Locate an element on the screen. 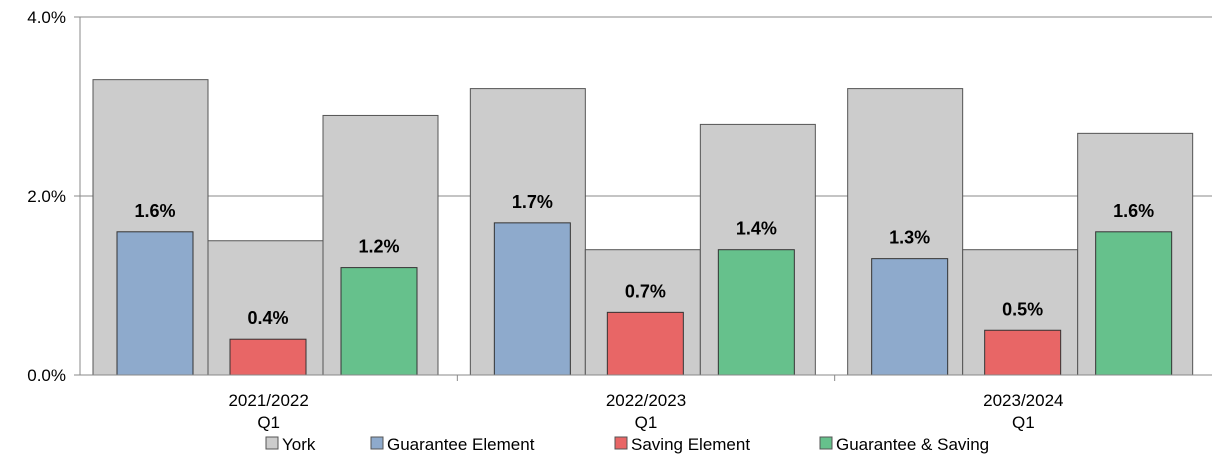  x-tick-label: 2021/2022 is located at coordinates (268, 400).